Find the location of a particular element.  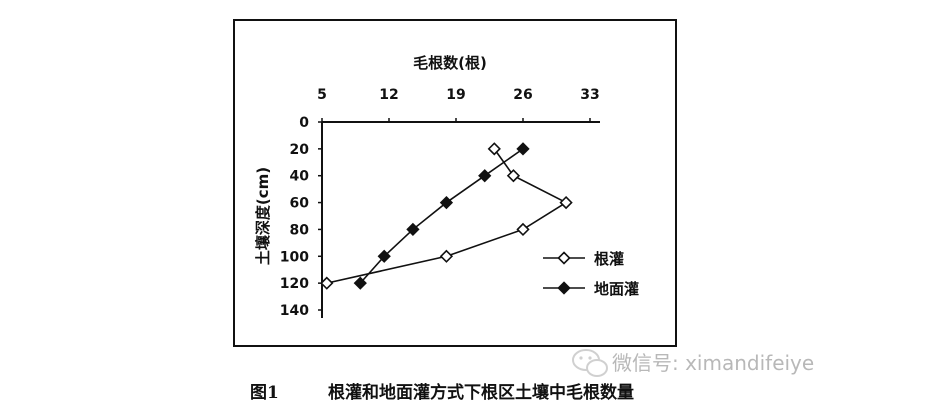

legend-item: 地面灌 is located at coordinates (591, 289).